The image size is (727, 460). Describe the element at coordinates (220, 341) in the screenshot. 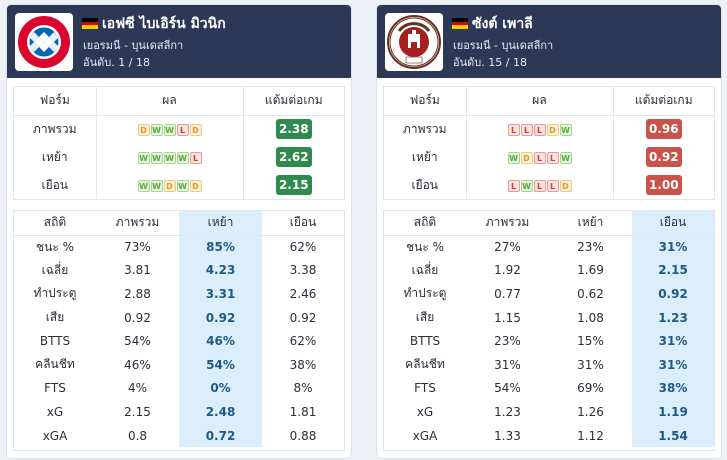

I see `stat-value: 46%` at that location.